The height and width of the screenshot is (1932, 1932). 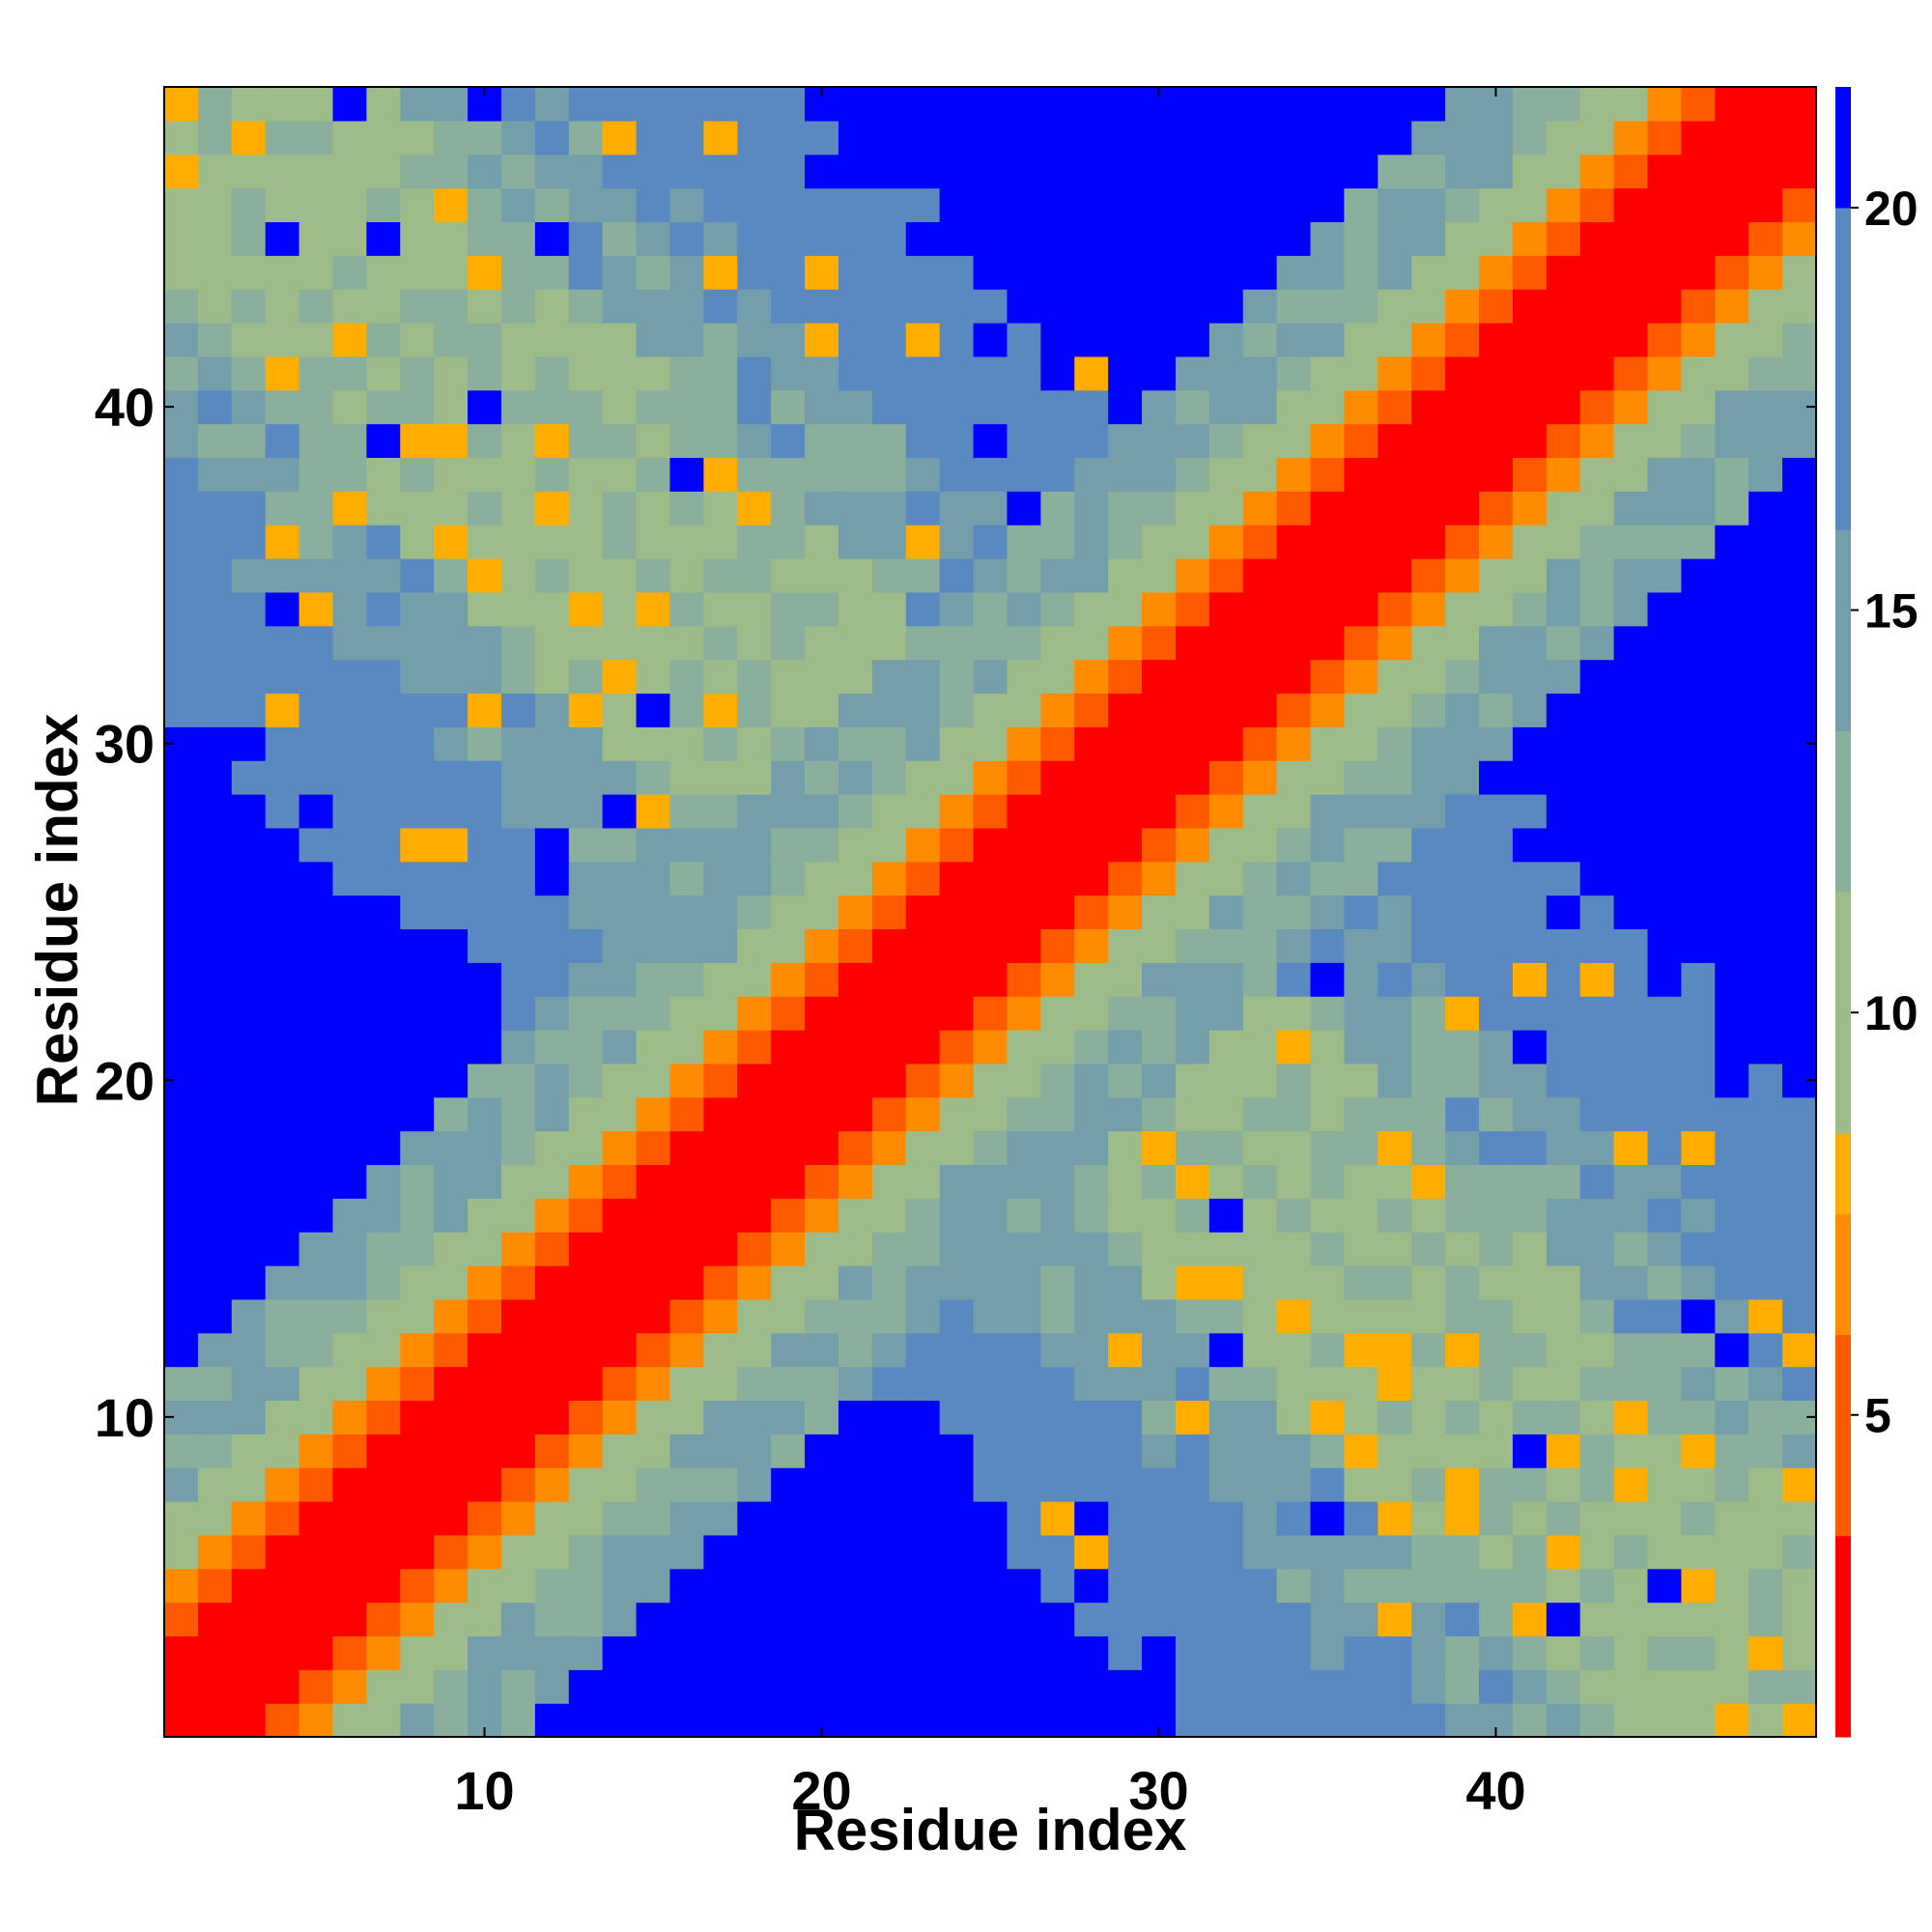 What do you see at coordinates (1891, 611) in the screenshot?
I see `colorbar-tick-label: 15` at bounding box center [1891, 611].